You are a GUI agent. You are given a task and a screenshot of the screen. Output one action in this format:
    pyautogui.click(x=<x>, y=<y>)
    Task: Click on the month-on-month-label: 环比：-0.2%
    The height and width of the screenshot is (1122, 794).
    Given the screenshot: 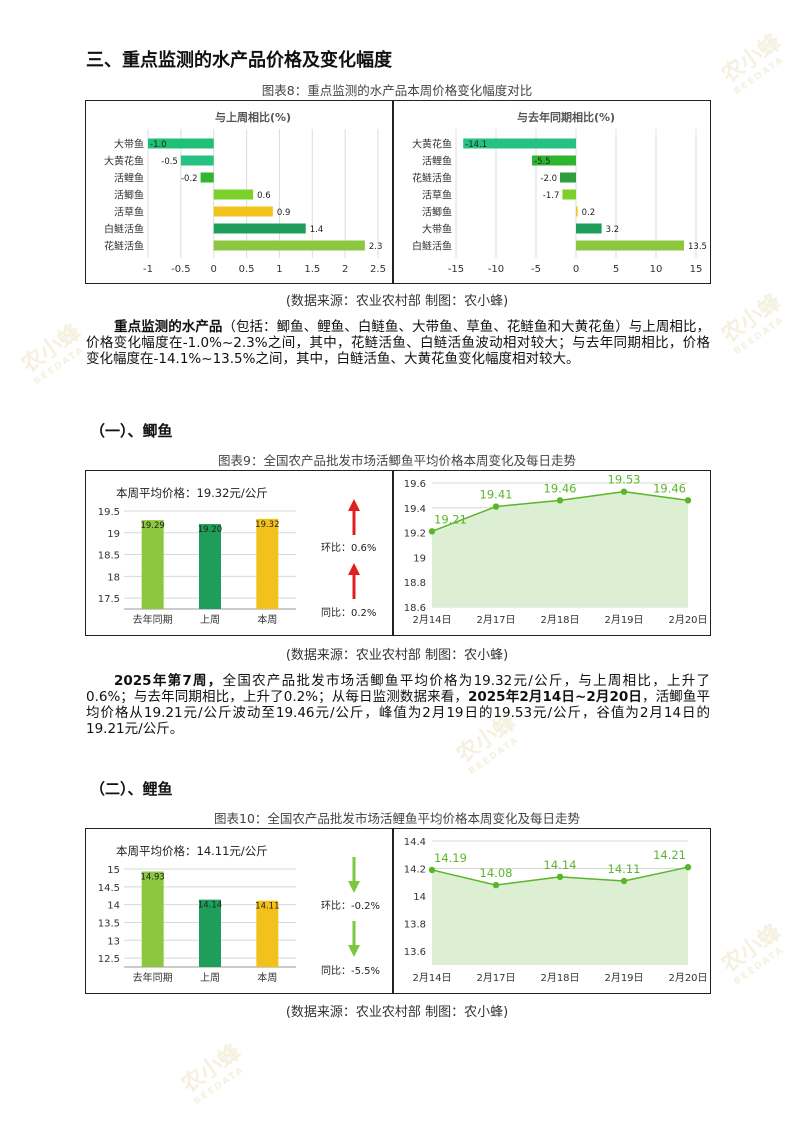 What is the action you would take?
    pyautogui.click(x=350, y=906)
    